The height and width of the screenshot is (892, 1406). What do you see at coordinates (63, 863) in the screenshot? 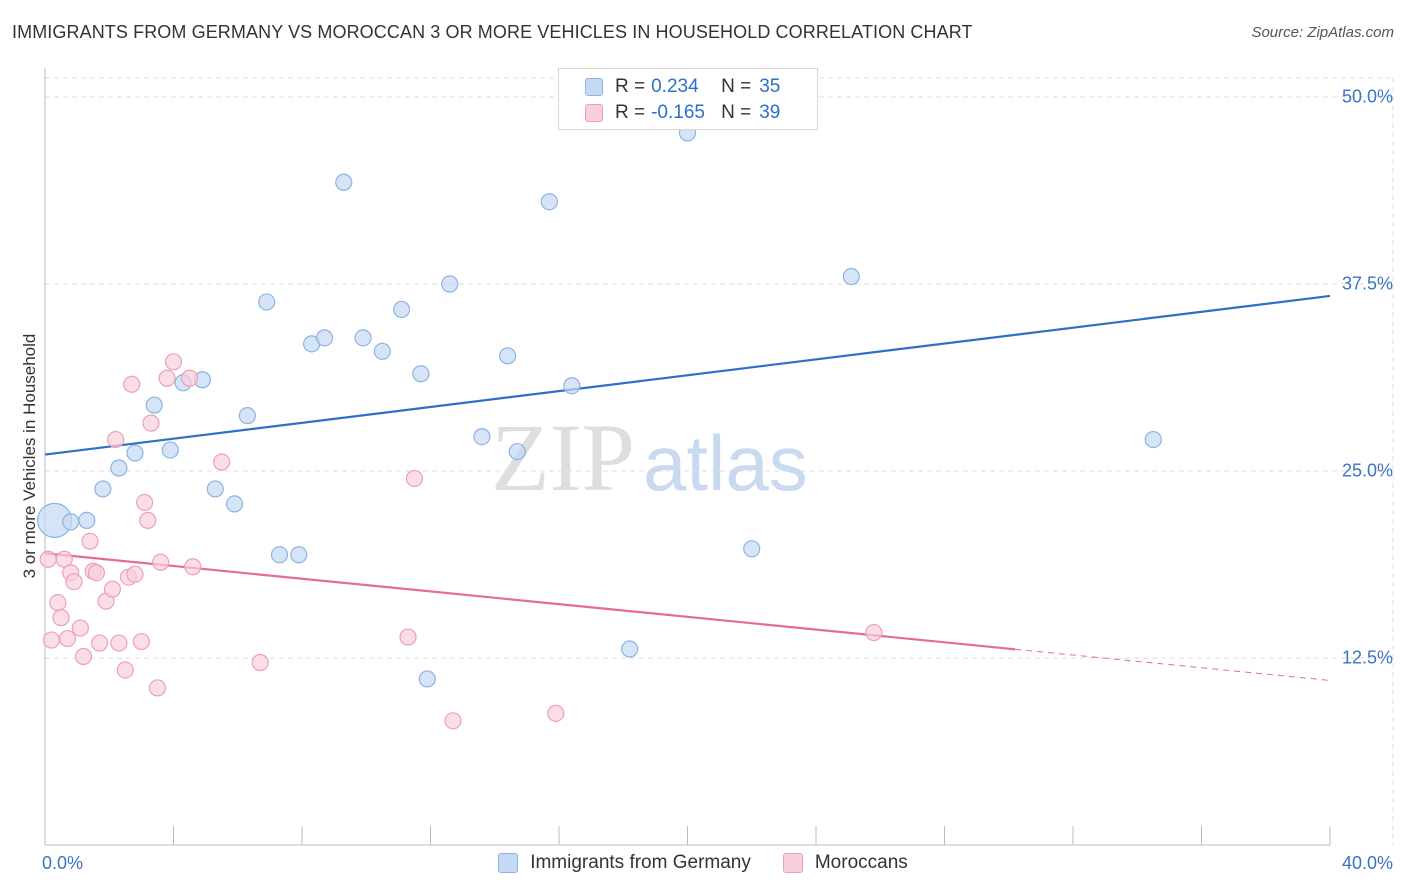
I see `x-tick-label: 0.0%` at bounding box center [63, 863].